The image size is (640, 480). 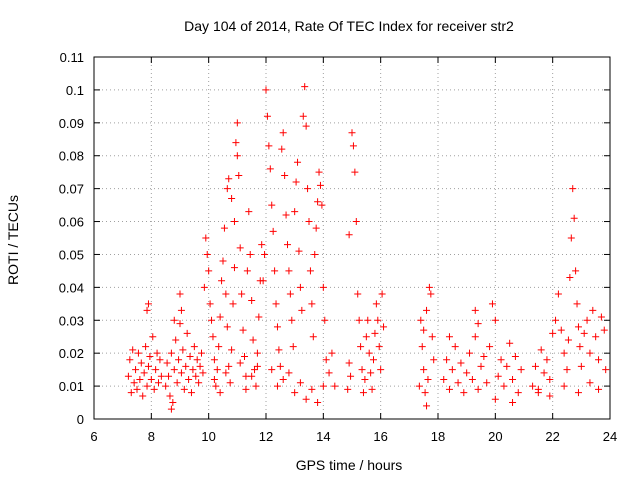 I want to click on y-tick-label: 0.08, so click(x=71, y=156).